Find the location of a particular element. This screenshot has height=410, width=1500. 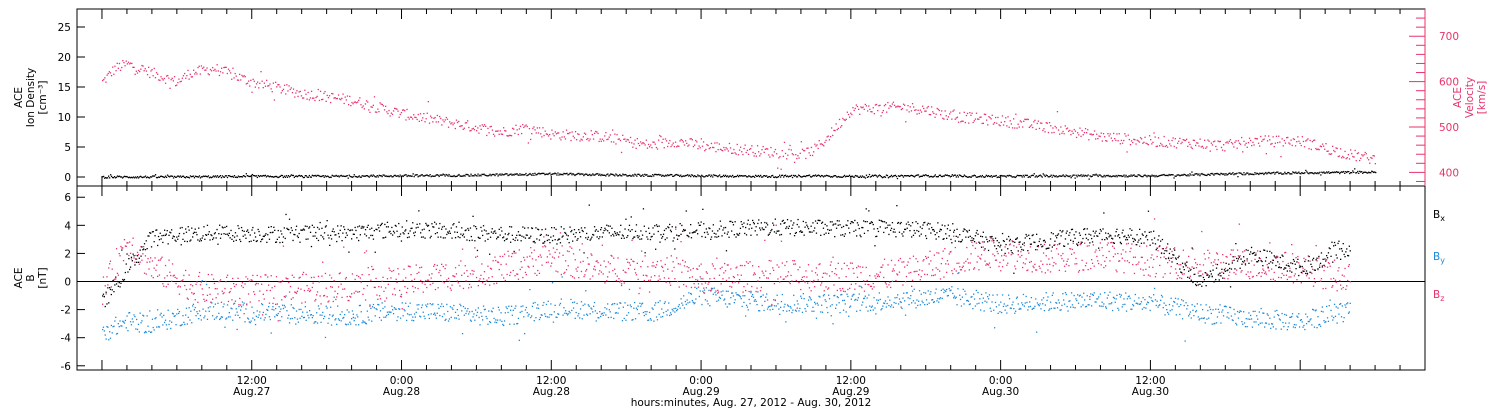

density-axis-label: ACEIon Density[cm⁻³] is located at coordinates (31, 97).